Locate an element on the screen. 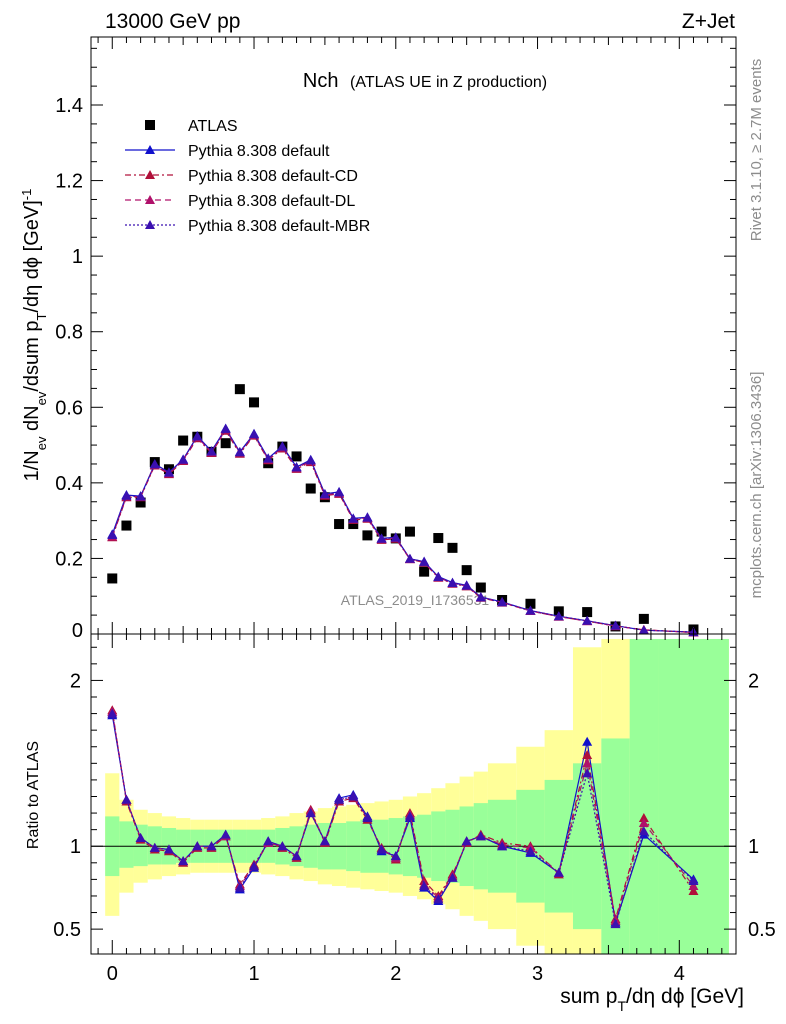 This screenshot has height=1024, width=786. plot-title-sub: (ATLAS UE in Z production) is located at coordinates (448, 82).